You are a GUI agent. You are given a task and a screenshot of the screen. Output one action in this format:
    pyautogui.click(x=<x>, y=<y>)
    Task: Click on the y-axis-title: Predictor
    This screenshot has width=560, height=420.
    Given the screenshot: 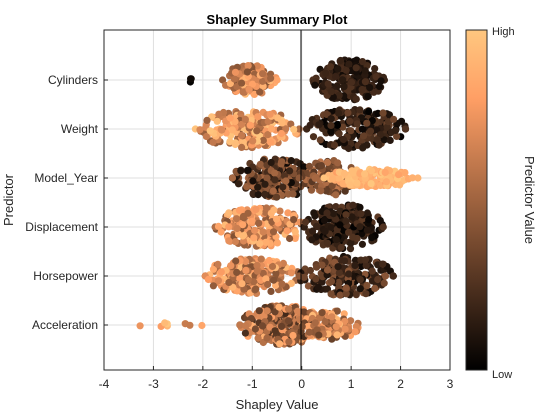 What is the action you would take?
    pyautogui.click(x=8, y=199)
    